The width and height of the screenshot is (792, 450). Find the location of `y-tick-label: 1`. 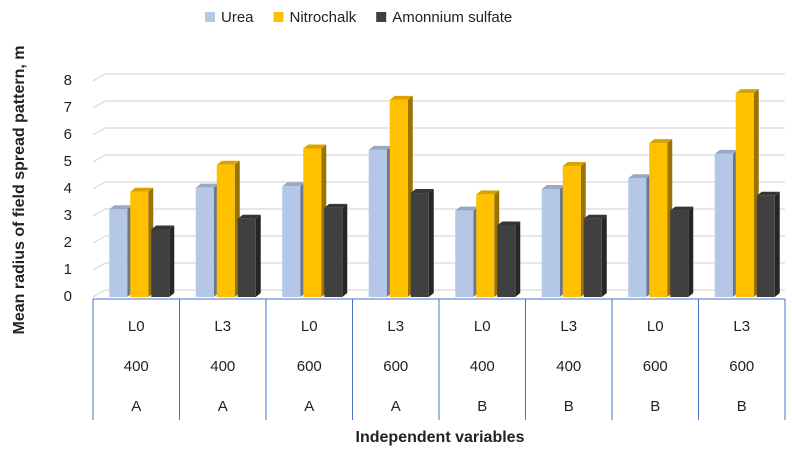

y-tick-label: 1 is located at coordinates (68, 269).